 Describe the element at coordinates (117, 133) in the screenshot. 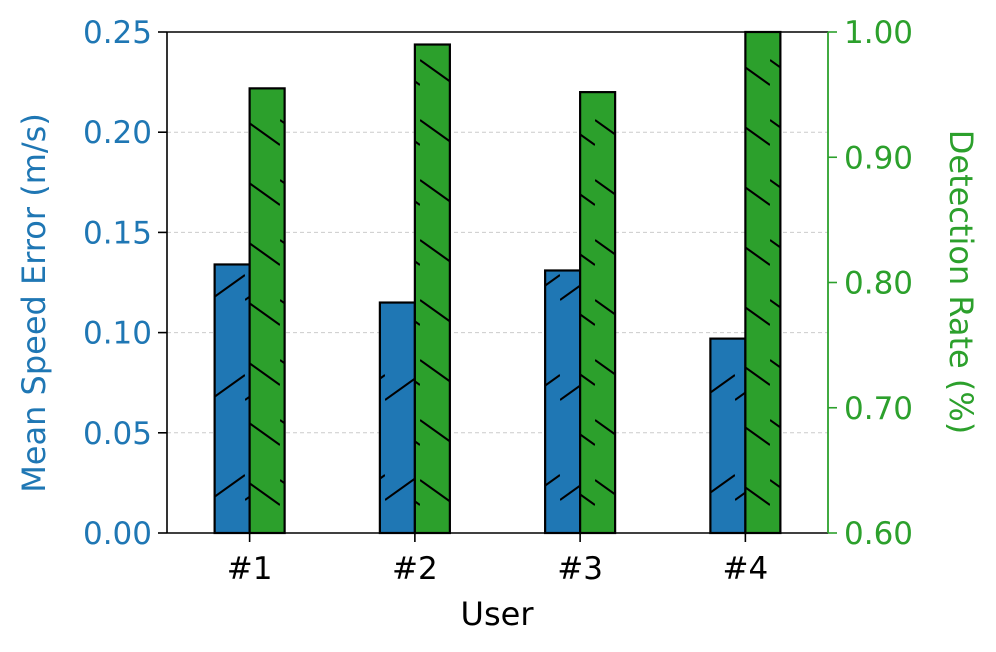

I see `left-tick-label: 0.20` at that location.